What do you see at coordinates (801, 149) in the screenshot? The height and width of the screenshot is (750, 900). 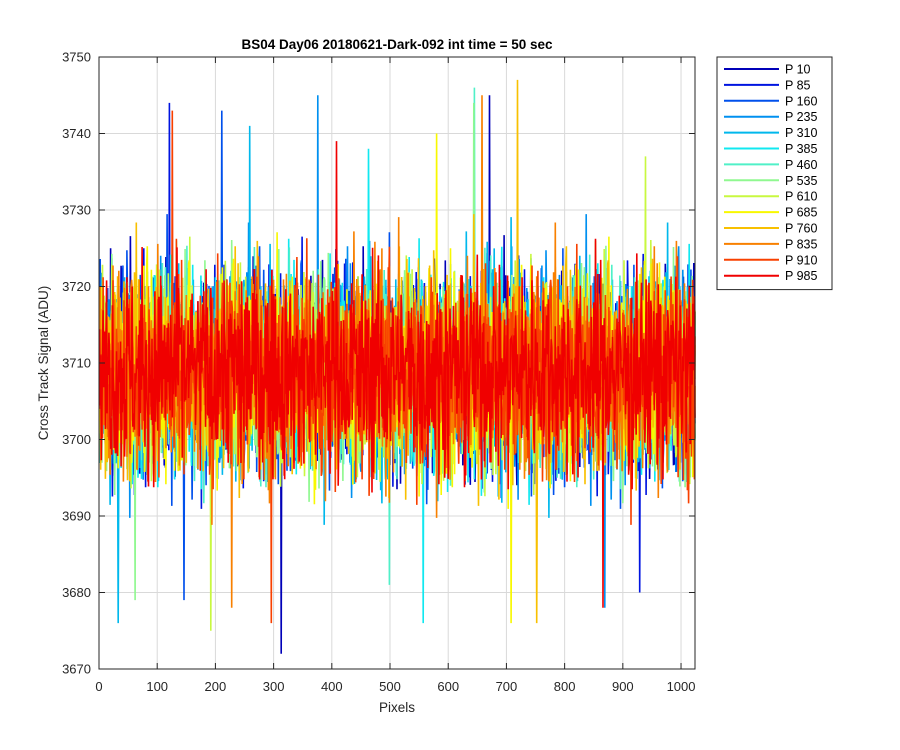 I see `legend-label: P 385` at bounding box center [801, 149].